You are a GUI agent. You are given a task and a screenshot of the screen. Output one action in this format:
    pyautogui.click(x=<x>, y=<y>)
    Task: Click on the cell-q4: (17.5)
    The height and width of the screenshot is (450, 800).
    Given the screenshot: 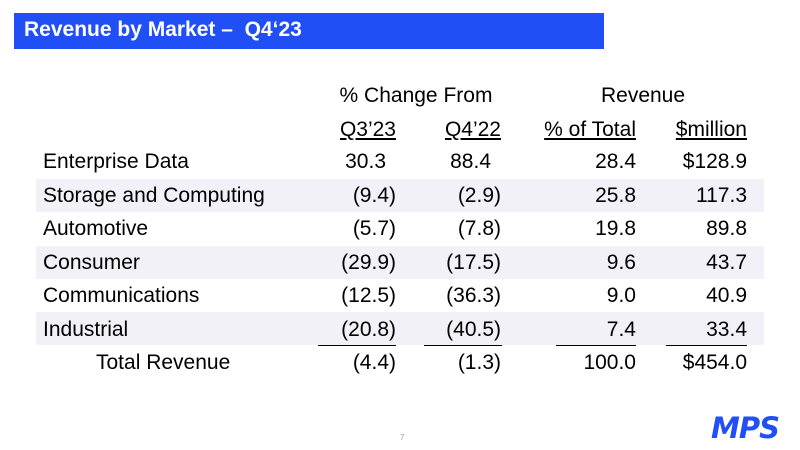 What is the action you would take?
    pyautogui.click(x=473, y=262)
    